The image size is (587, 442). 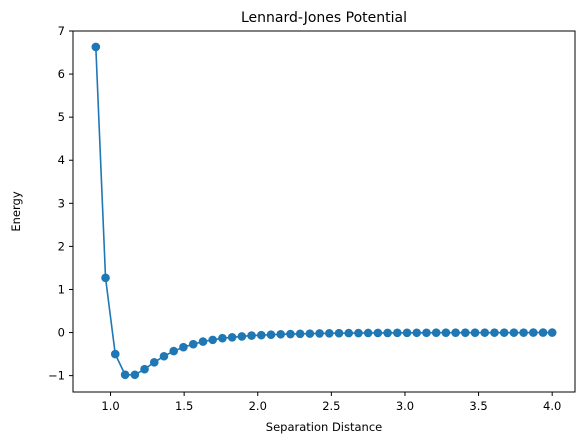 What do you see at coordinates (324, 18) in the screenshot?
I see `chart-title: Lennard-Jones Potential` at bounding box center [324, 18].